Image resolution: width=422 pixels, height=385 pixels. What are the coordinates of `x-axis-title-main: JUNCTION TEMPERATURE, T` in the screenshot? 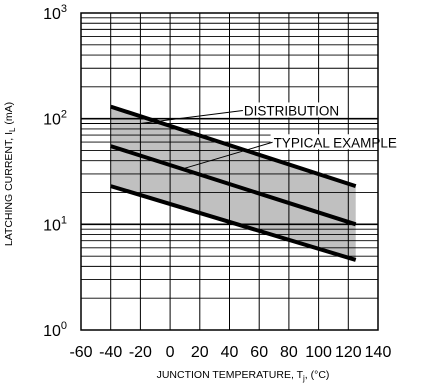 It's located at (230, 375).